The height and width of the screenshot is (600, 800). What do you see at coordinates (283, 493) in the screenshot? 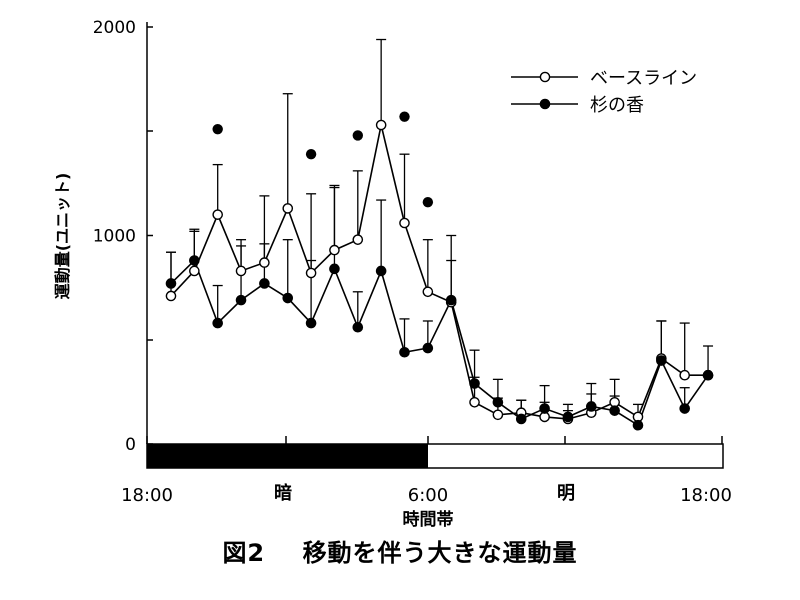
I see `dark-period-label: 暗` at bounding box center [283, 493].